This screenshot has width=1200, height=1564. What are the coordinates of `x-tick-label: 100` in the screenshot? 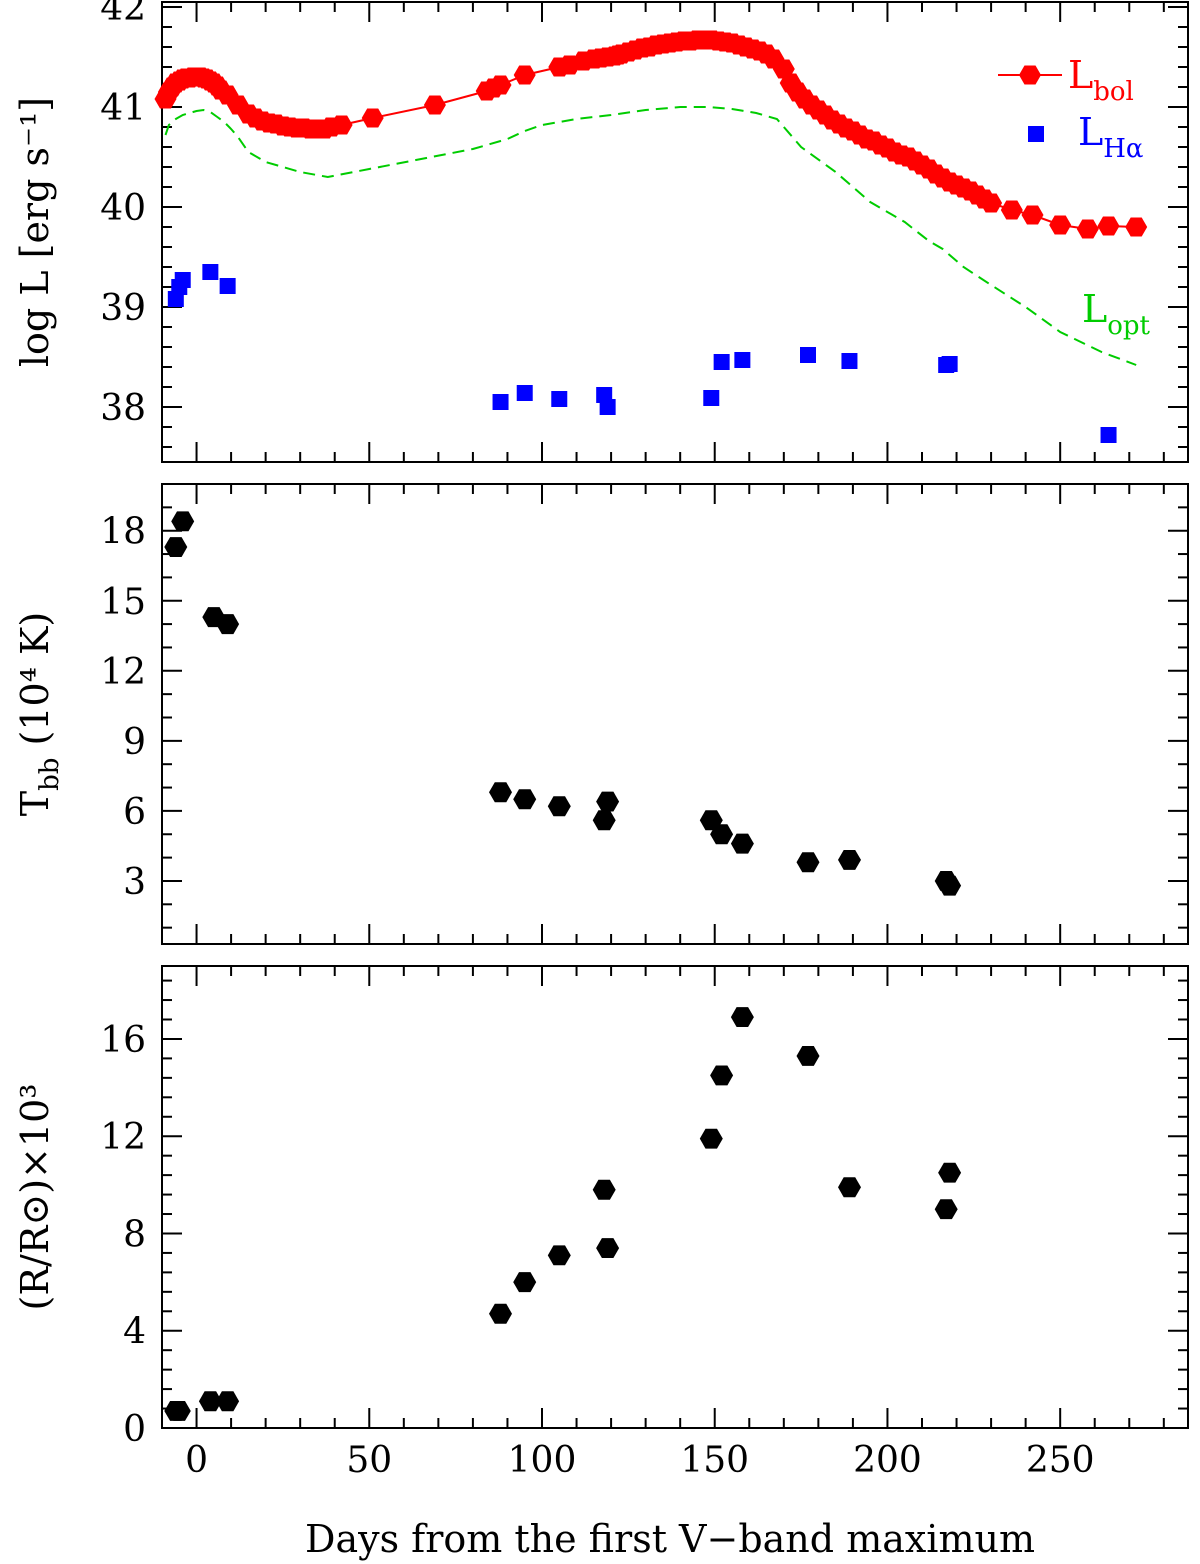 It's located at (542, 1460).